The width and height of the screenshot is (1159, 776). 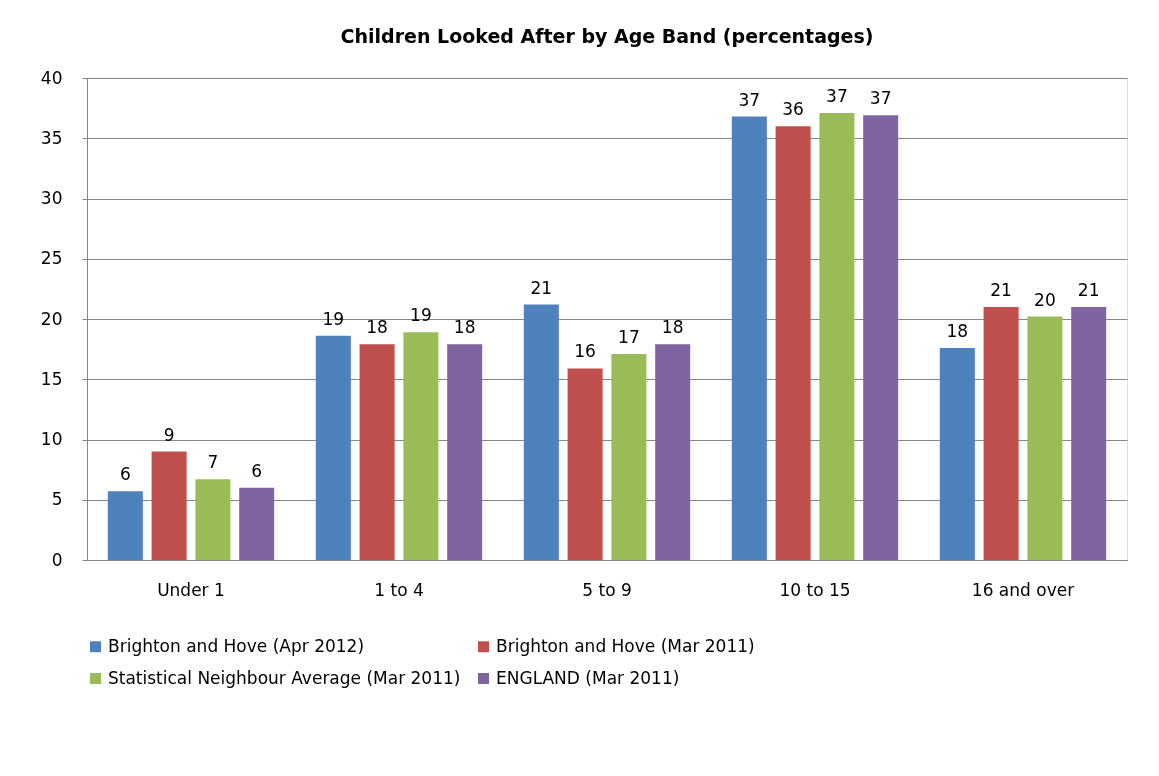 What do you see at coordinates (236, 645) in the screenshot?
I see `legend-label: Brighton and Hove (Apr 2012)` at bounding box center [236, 645].